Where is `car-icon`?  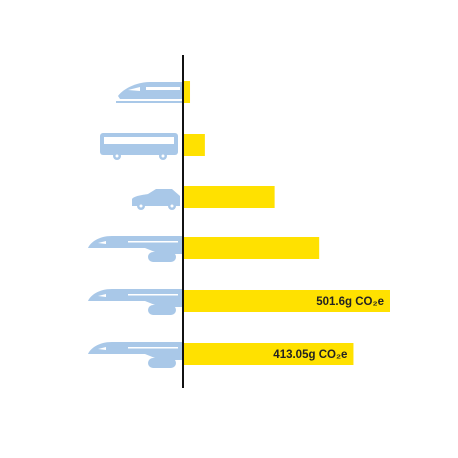 car-icon is located at coordinates (156, 199).